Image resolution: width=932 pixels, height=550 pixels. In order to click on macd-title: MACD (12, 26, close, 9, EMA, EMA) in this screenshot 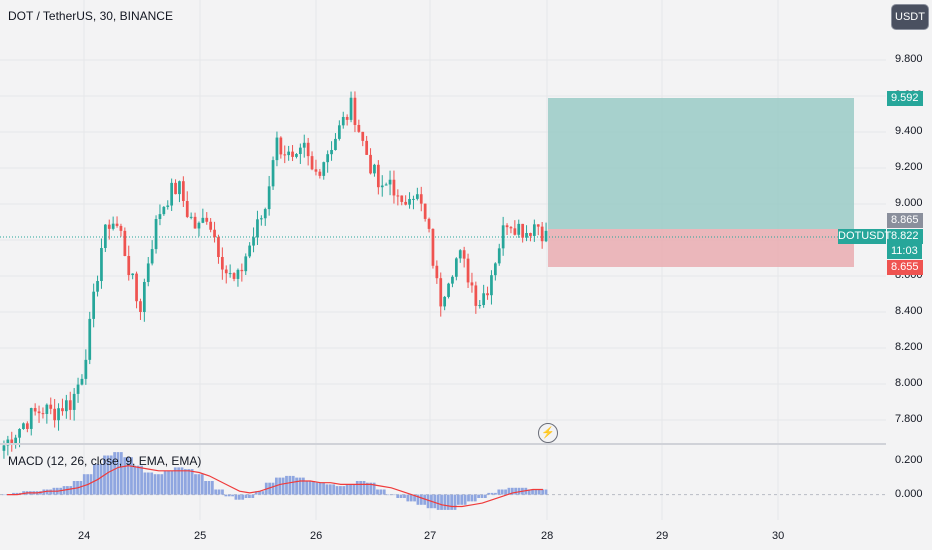, I will do `click(105, 461)`.